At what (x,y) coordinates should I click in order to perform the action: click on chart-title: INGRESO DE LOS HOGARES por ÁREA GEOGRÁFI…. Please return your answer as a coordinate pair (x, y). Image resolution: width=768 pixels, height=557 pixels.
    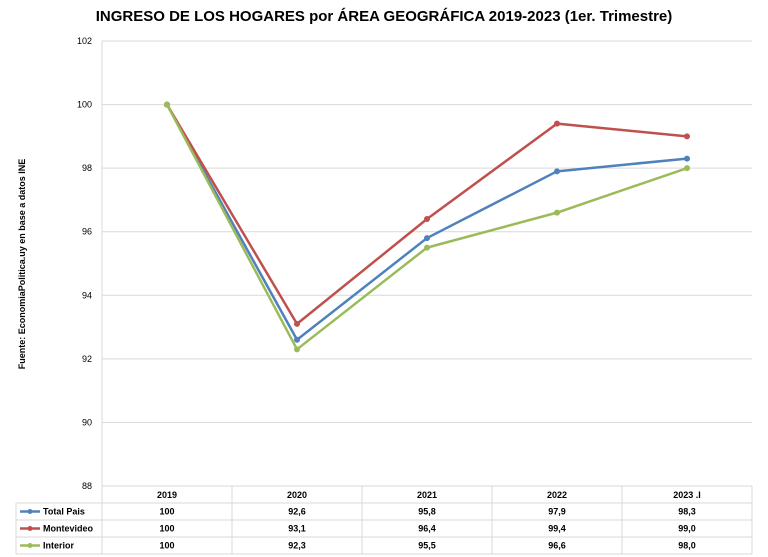
    Looking at the image, I should click on (384, 16).